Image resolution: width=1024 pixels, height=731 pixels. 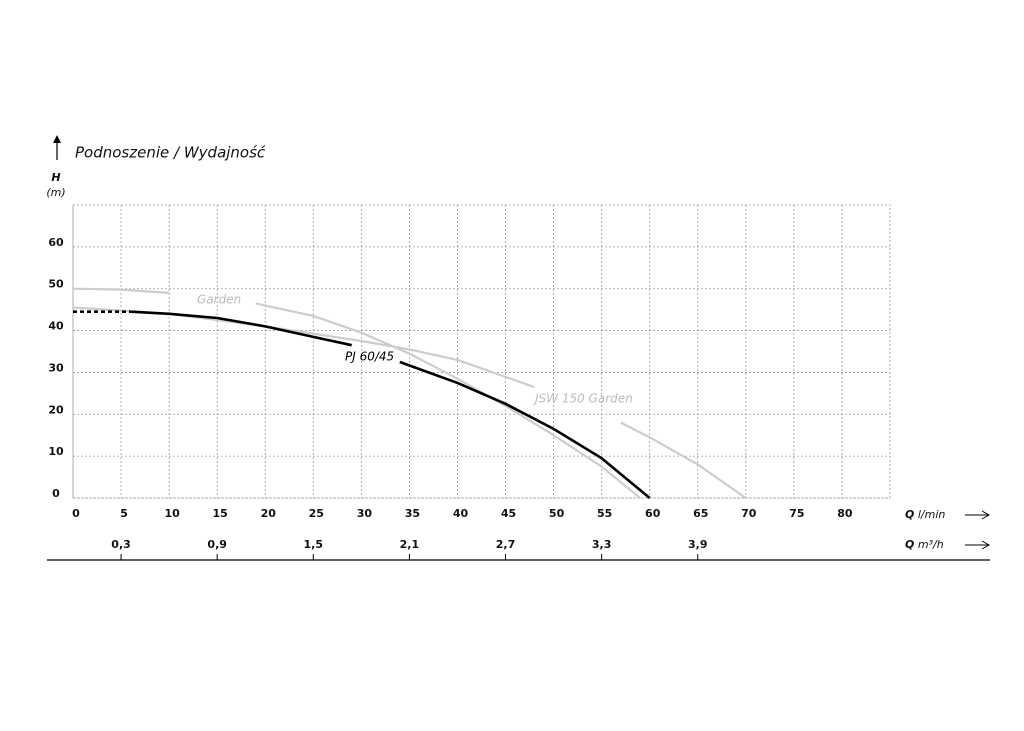 I want to click on x-tick-label: 5, so click(x=124, y=513).